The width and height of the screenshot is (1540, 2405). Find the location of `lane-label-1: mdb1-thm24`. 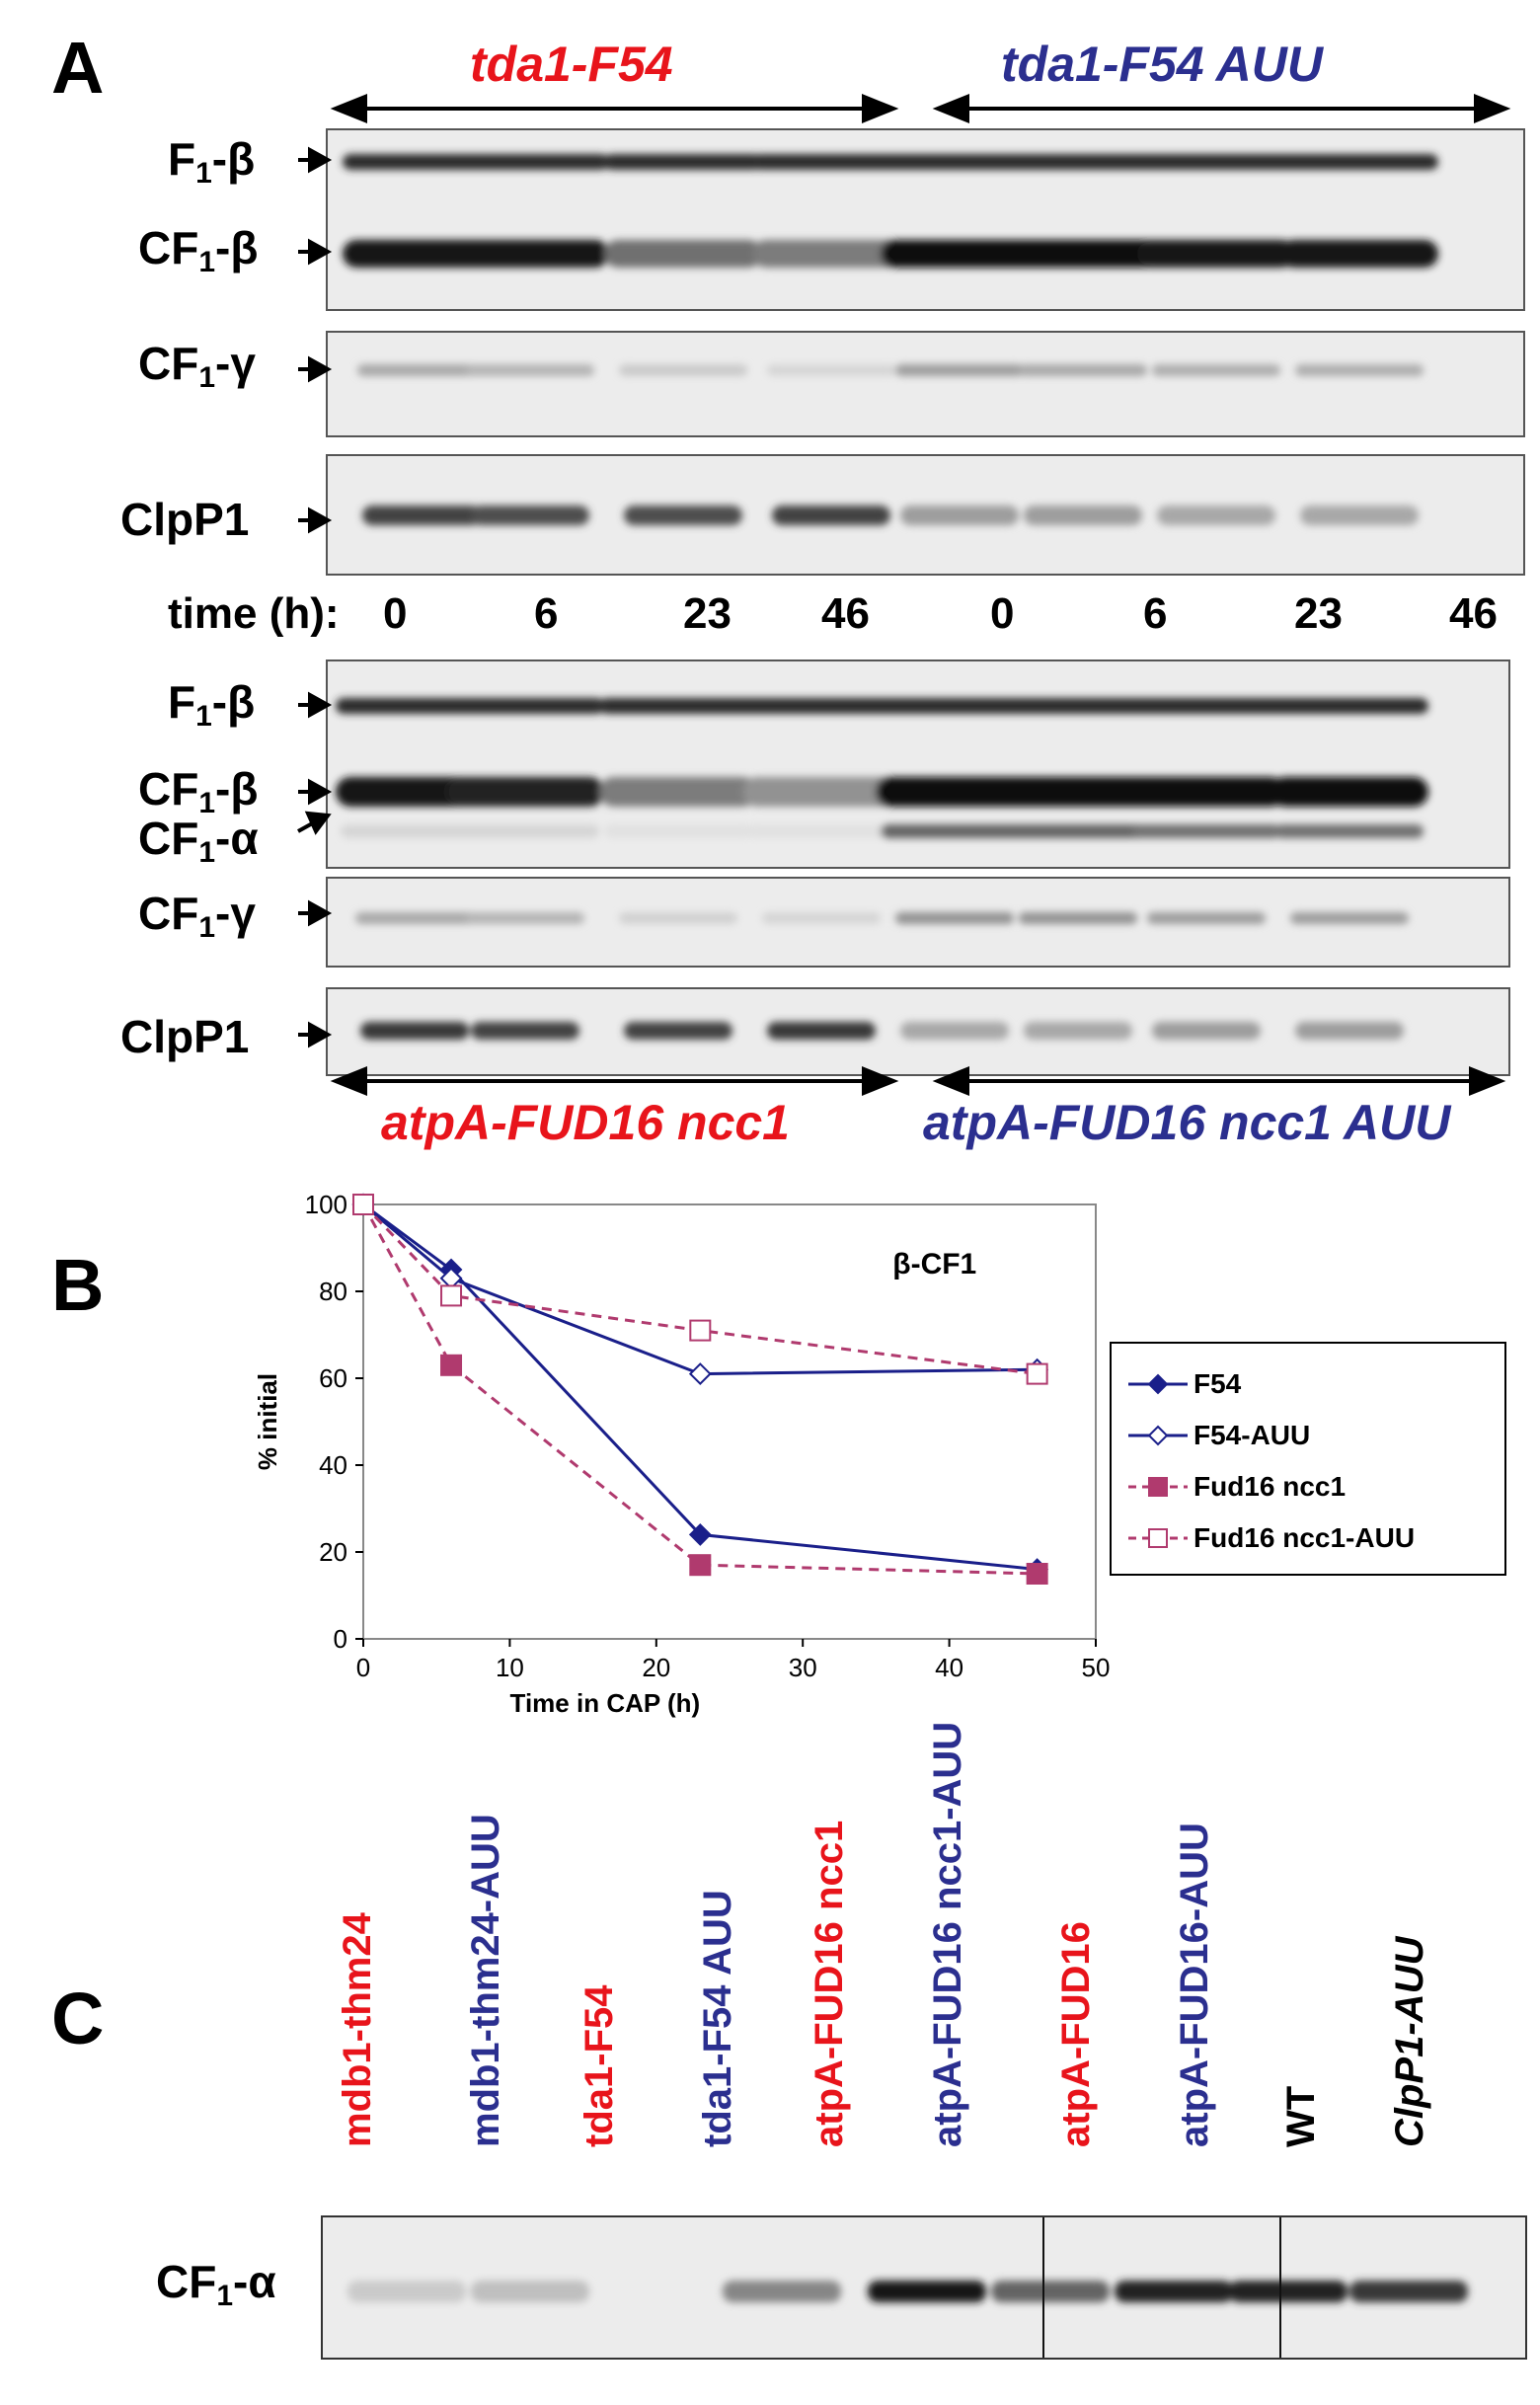

lane-label-1: mdb1-thm24 is located at coordinates (357, 2029).